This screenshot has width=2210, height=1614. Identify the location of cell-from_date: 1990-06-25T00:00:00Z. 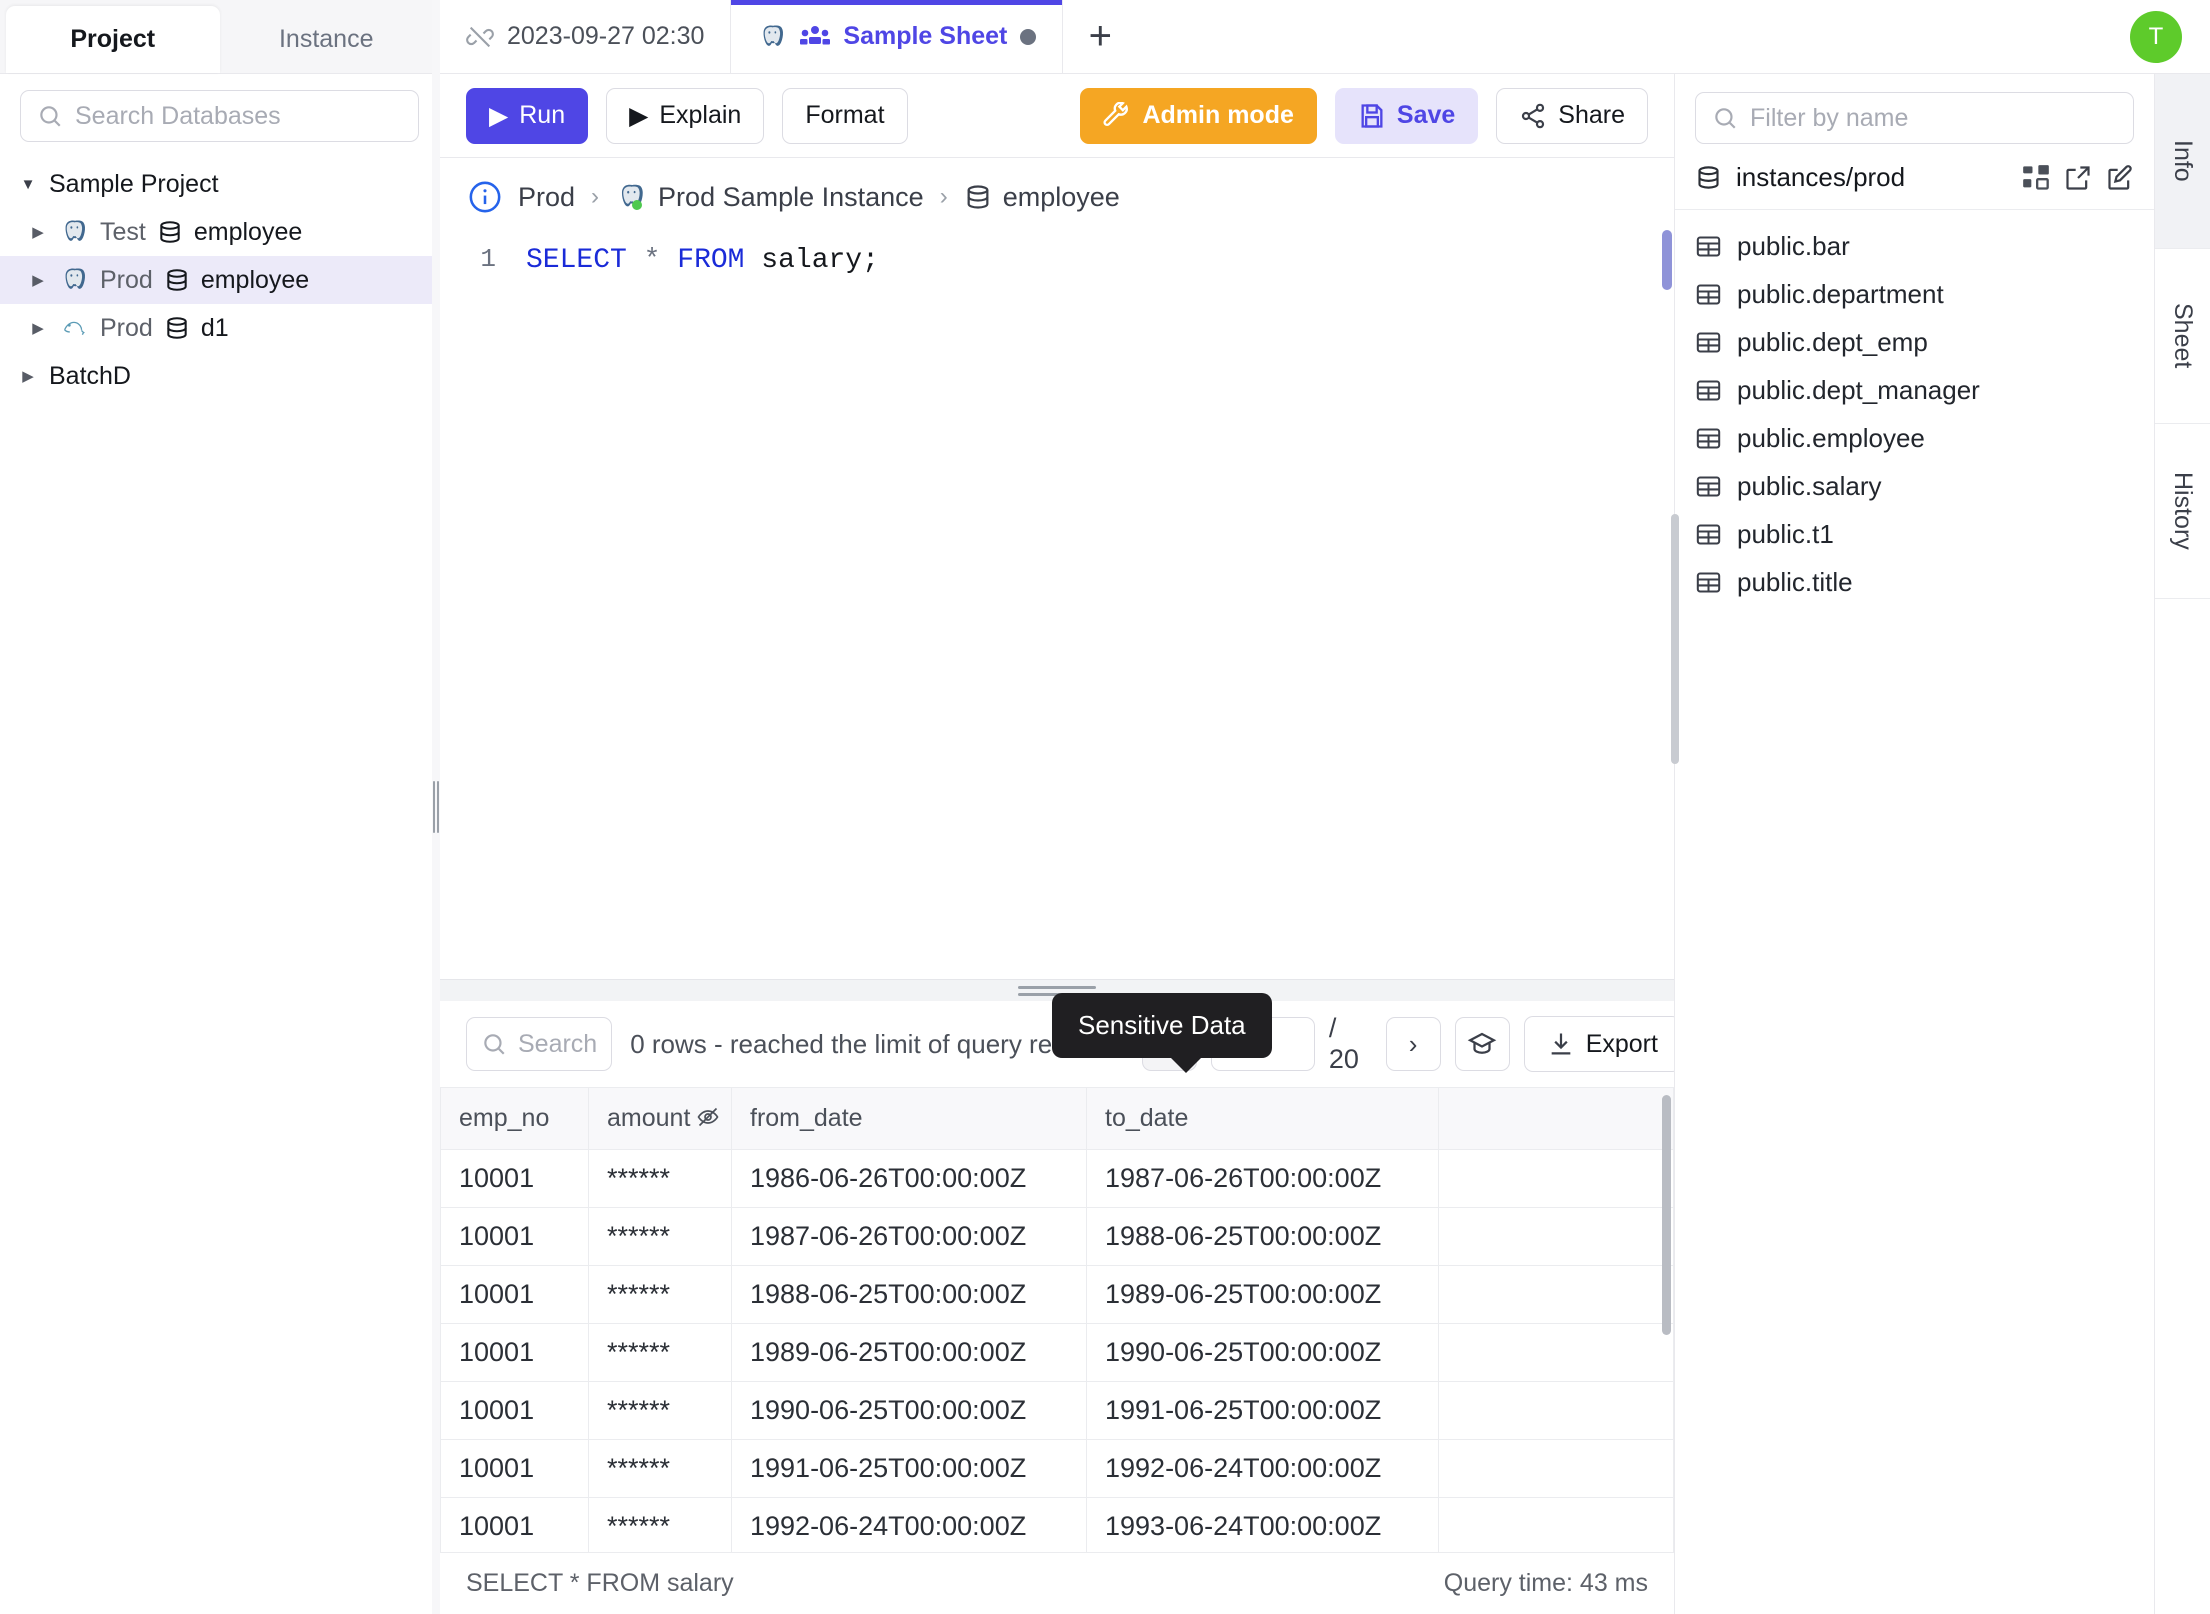
(909, 1410).